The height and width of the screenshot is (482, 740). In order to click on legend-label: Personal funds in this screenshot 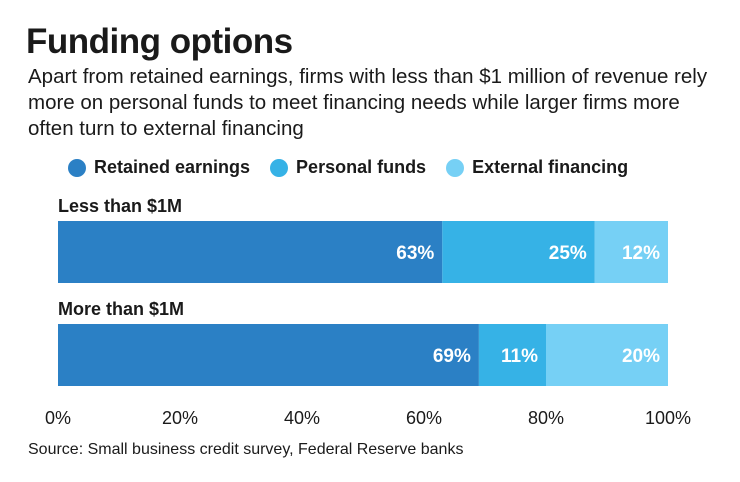, I will do `click(361, 167)`.